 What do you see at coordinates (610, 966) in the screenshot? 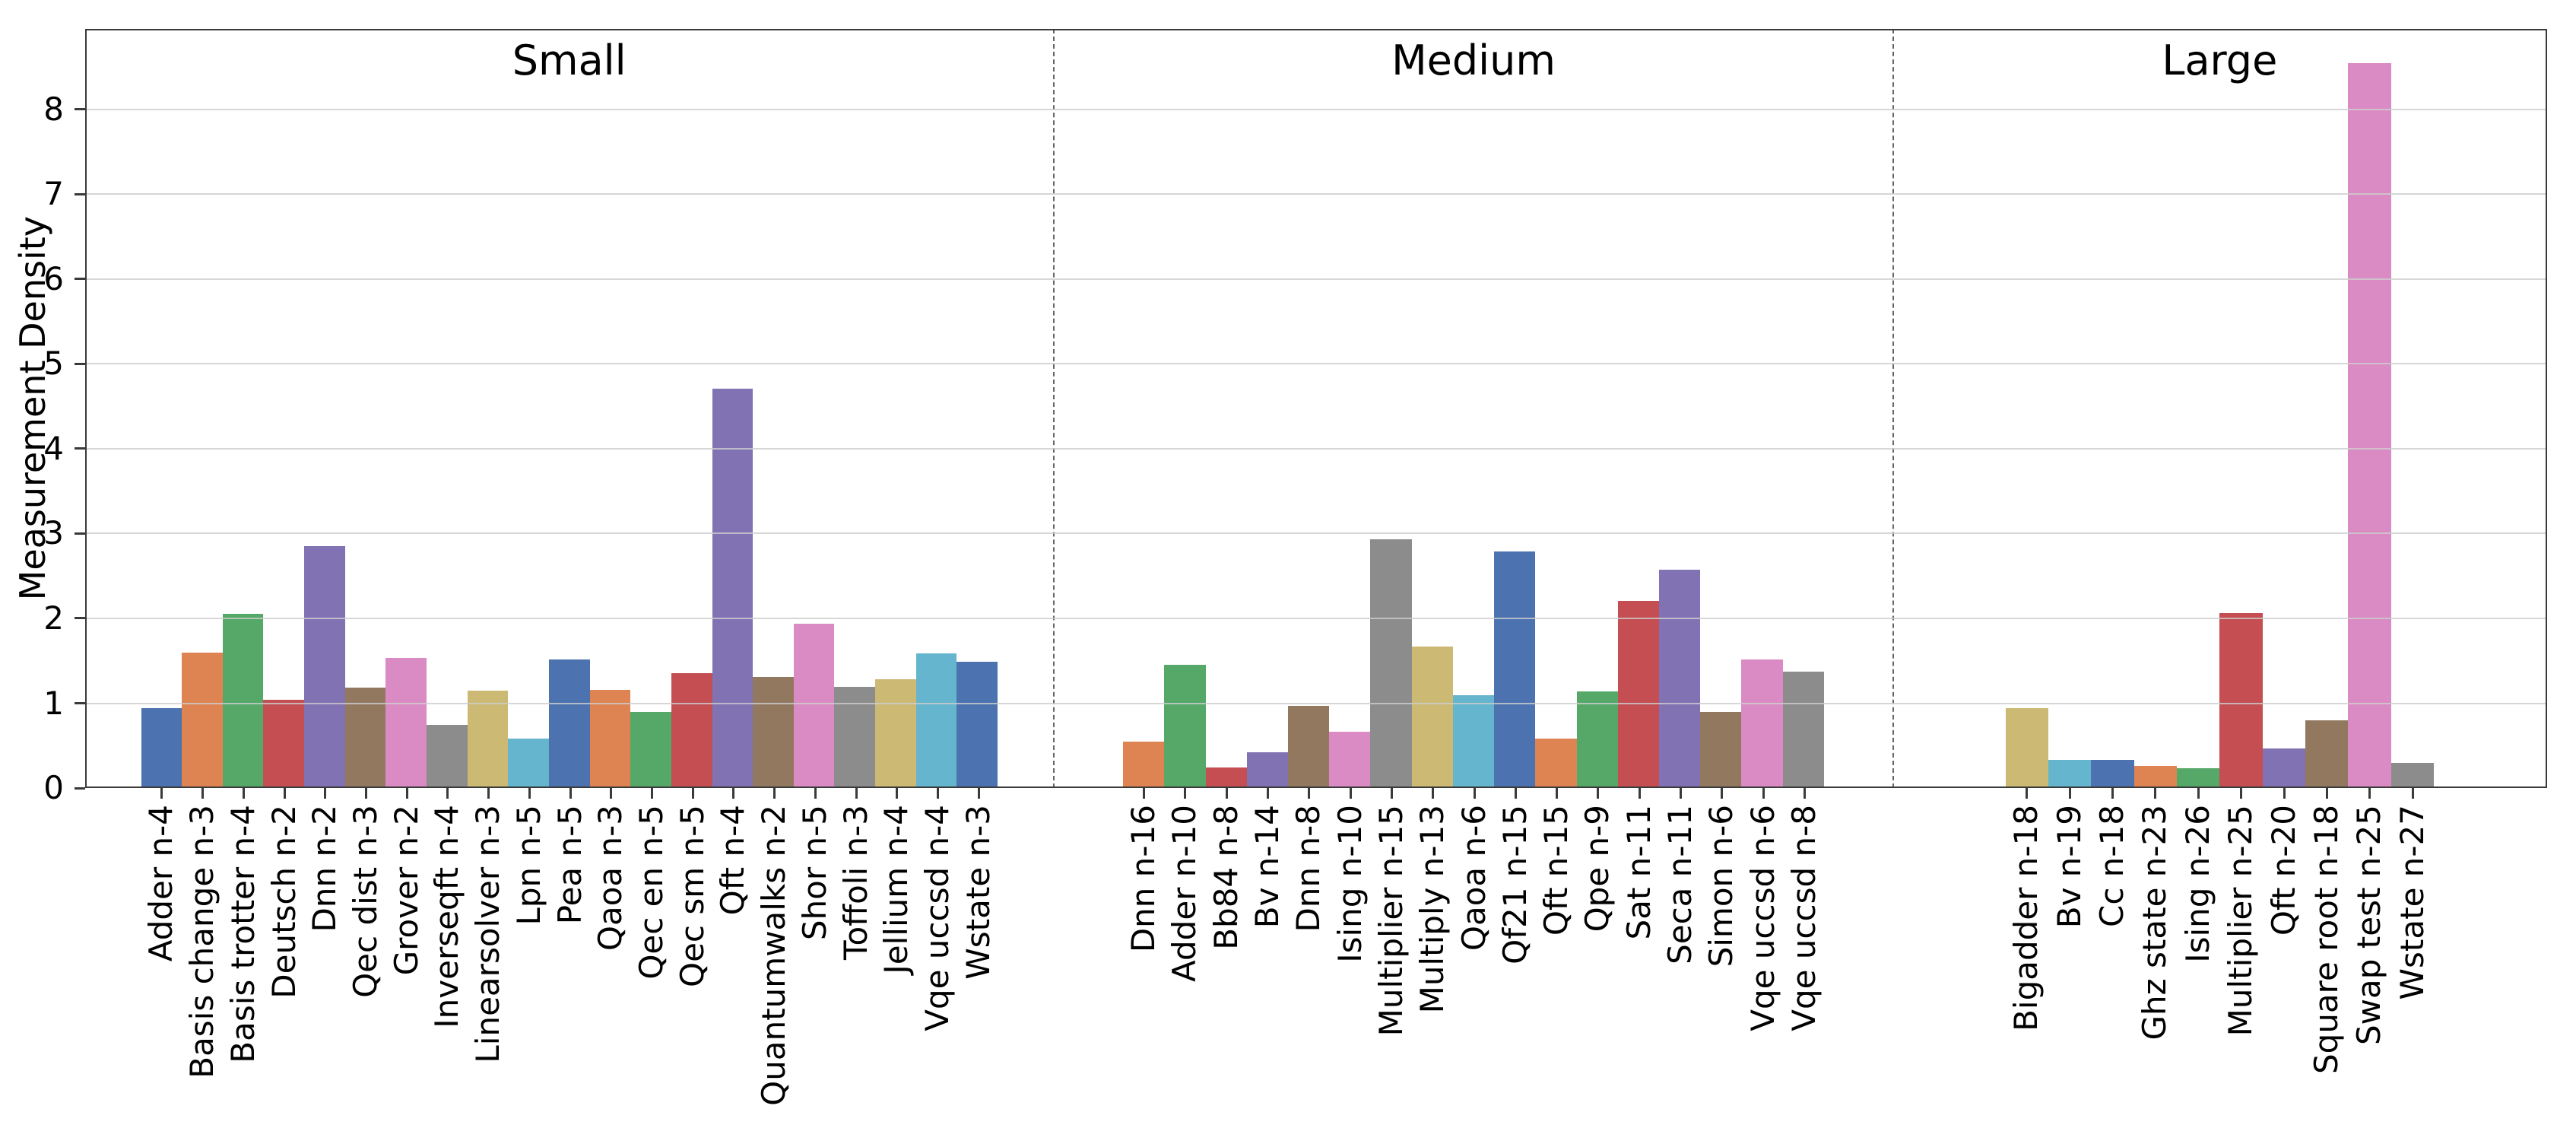
I see `x-cell: Qaoa n-3` at bounding box center [610, 966].